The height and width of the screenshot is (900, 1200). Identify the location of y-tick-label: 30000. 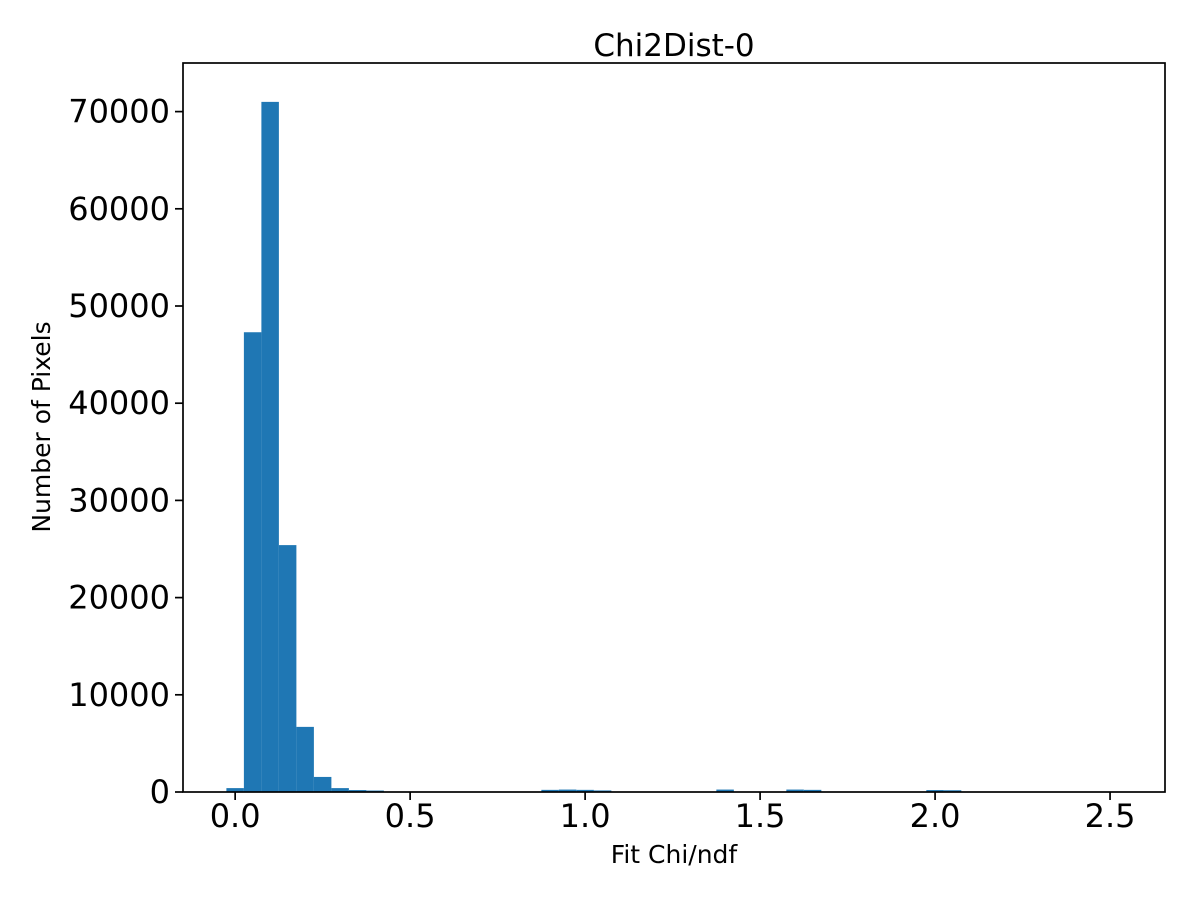
(119, 500).